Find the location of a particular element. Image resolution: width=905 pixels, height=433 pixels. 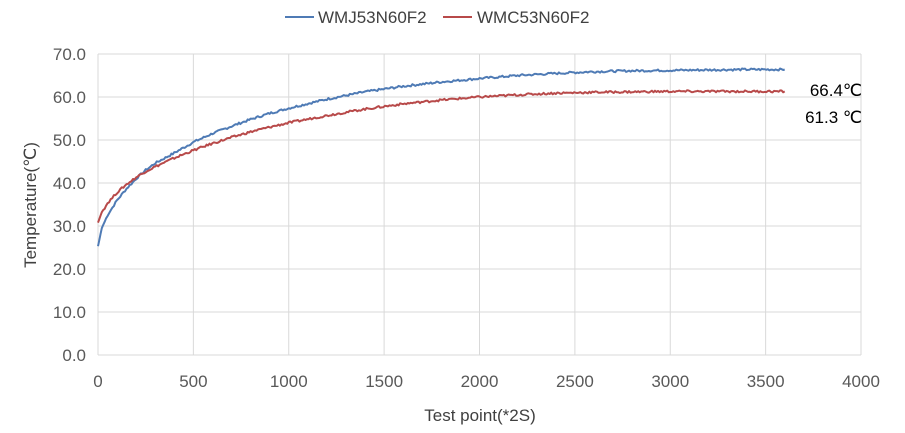

y-tick-label: 10.0 is located at coordinates (69, 312).